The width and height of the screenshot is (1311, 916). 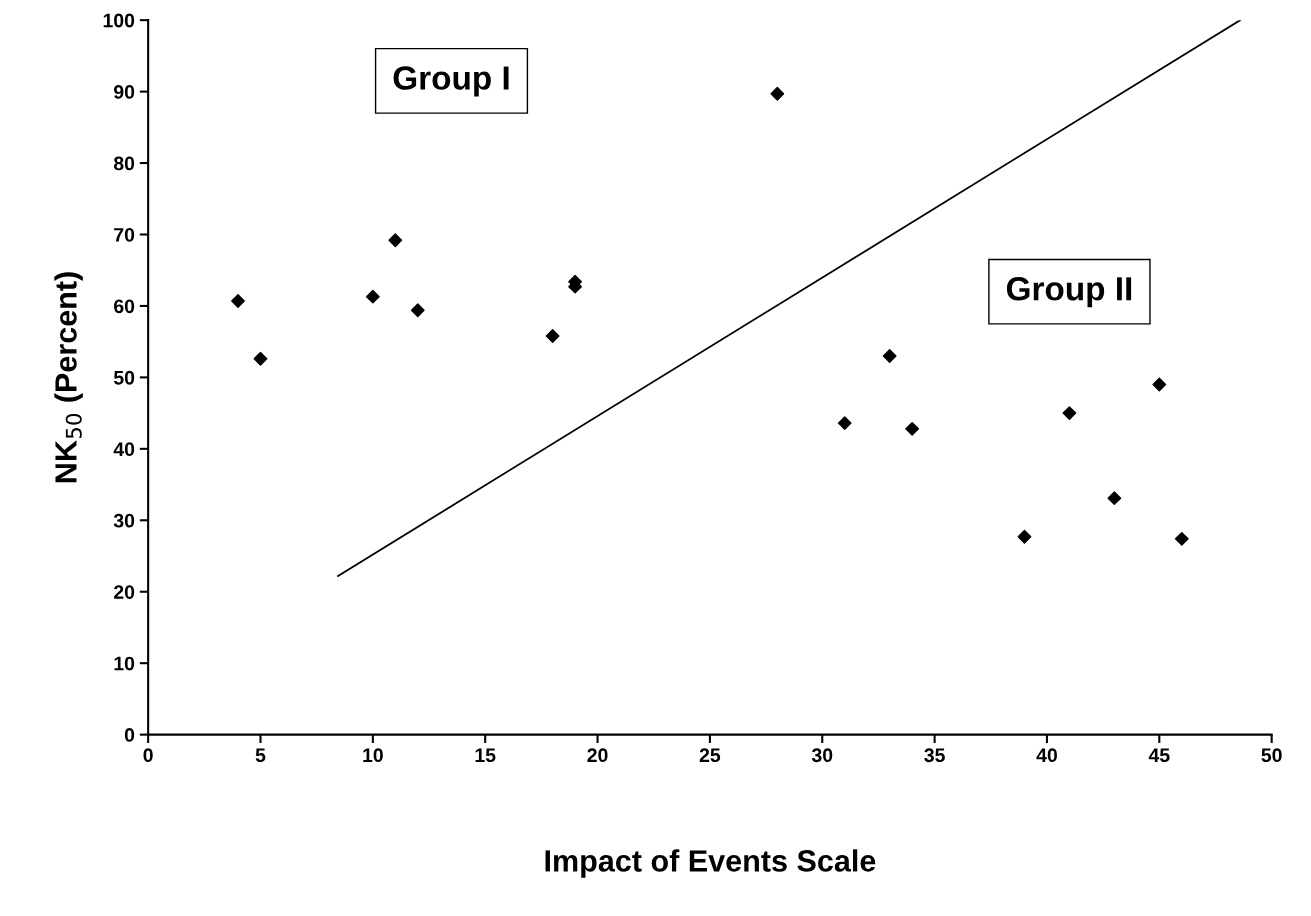 What do you see at coordinates (934, 755) in the screenshot?
I see `x-tick-label: 35` at bounding box center [934, 755].